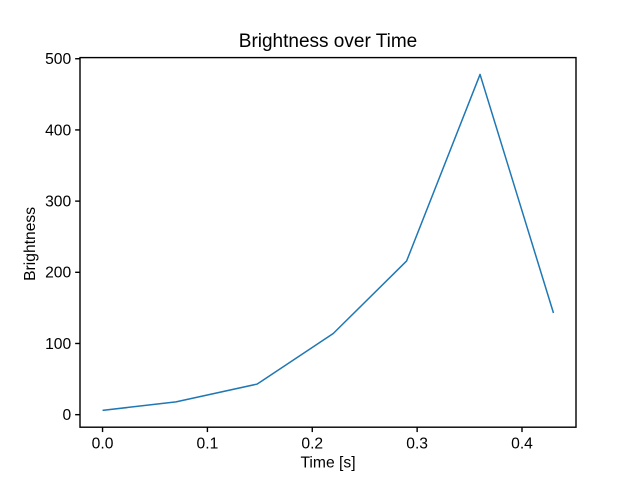 This screenshot has height=480, width=640. What do you see at coordinates (208, 443) in the screenshot?
I see `svg-text: 0.1` at bounding box center [208, 443].